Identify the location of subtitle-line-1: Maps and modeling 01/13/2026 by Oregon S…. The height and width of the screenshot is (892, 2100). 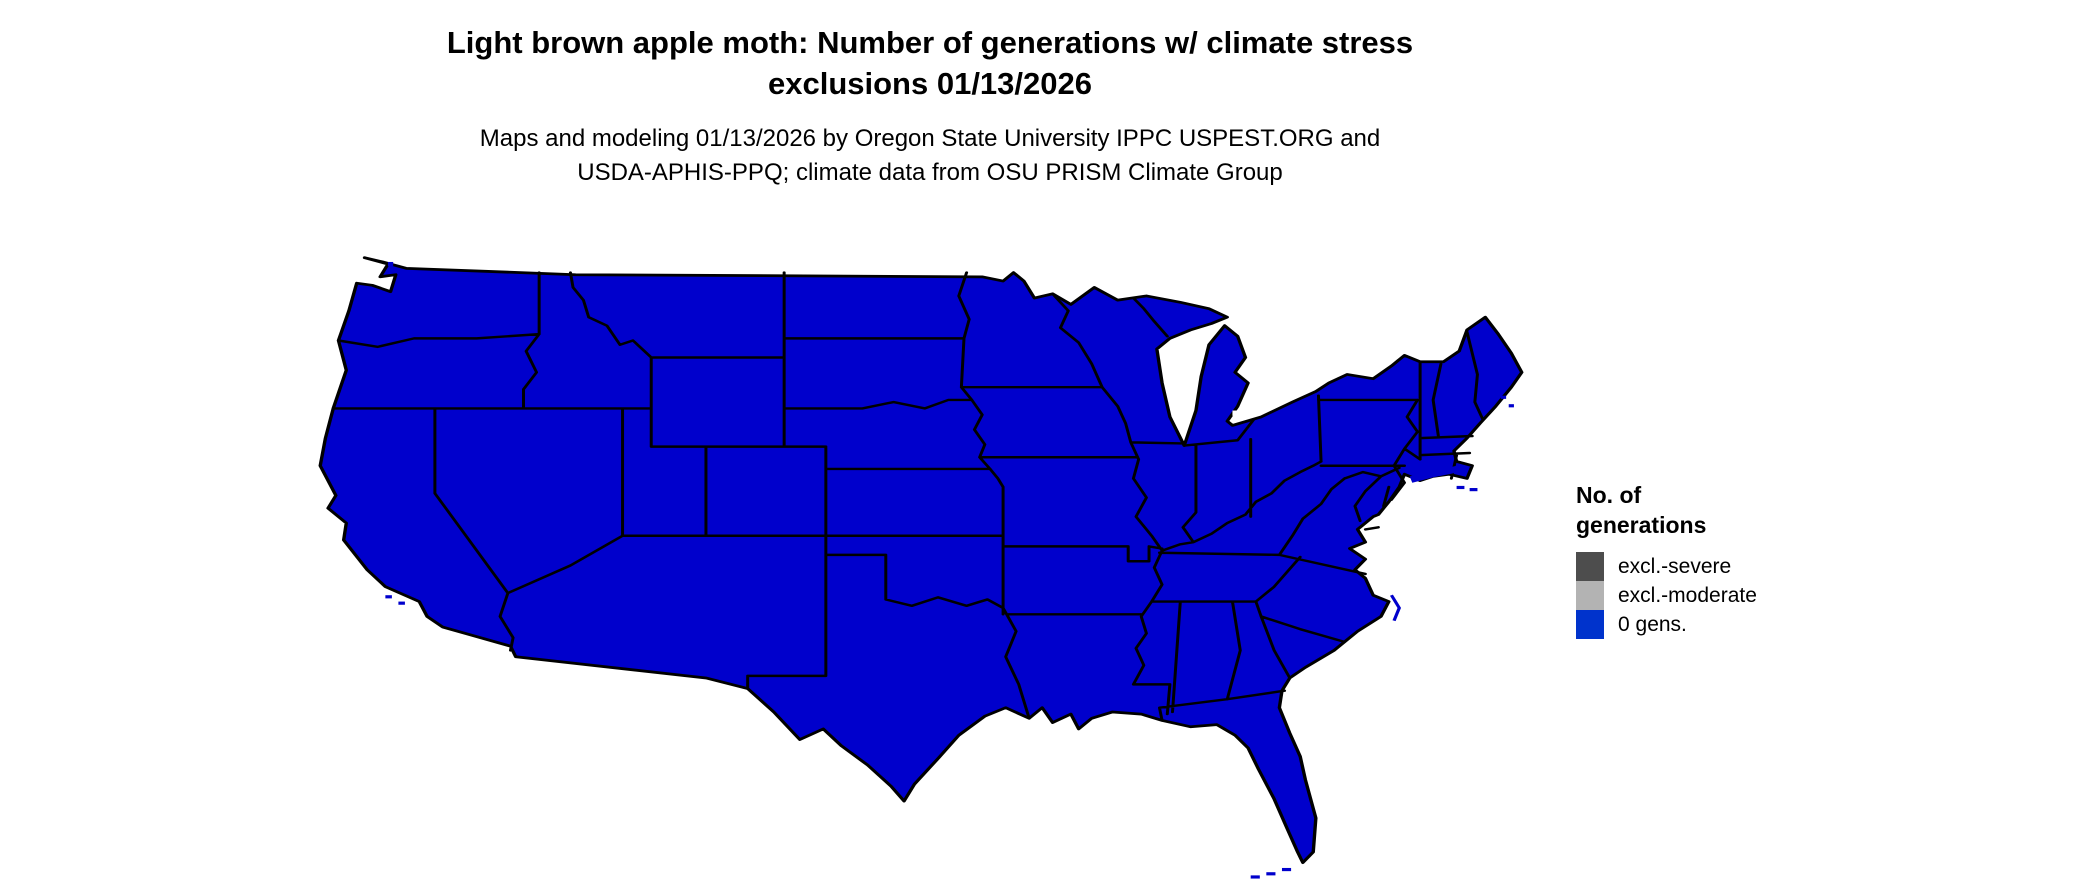
(930, 138).